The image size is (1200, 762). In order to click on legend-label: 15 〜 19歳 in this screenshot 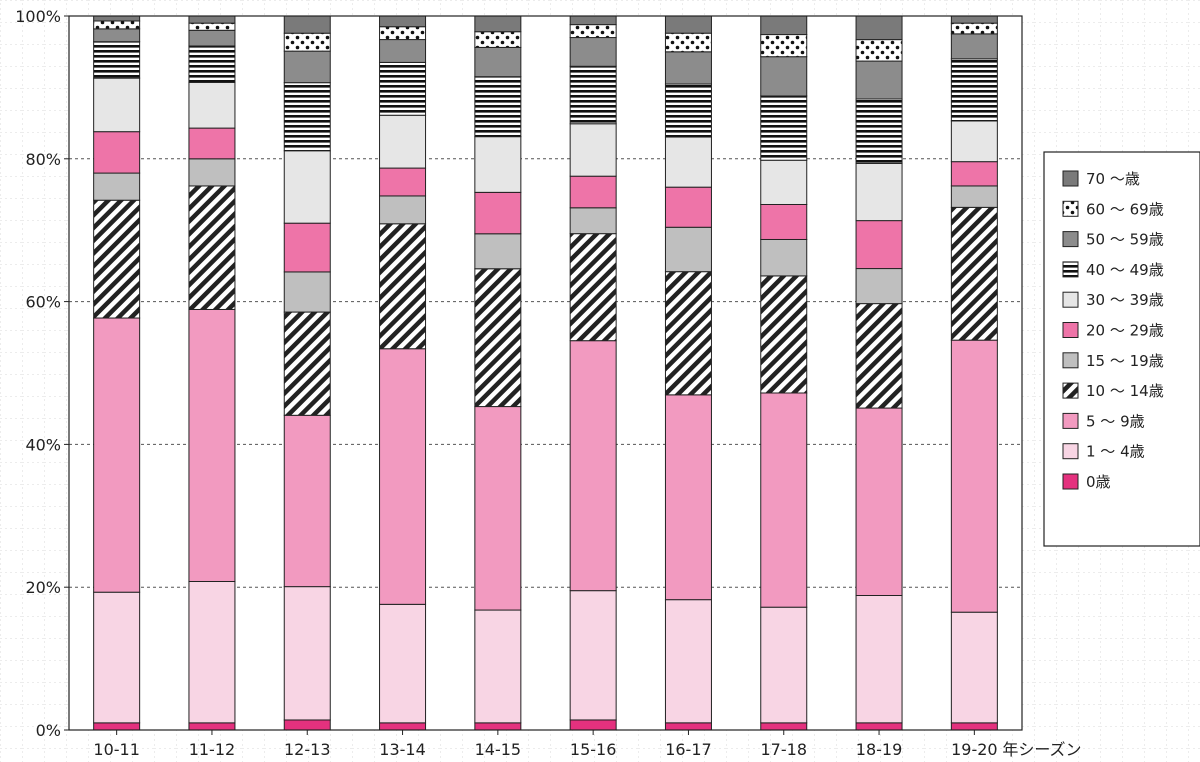, I will do `click(1125, 361)`.